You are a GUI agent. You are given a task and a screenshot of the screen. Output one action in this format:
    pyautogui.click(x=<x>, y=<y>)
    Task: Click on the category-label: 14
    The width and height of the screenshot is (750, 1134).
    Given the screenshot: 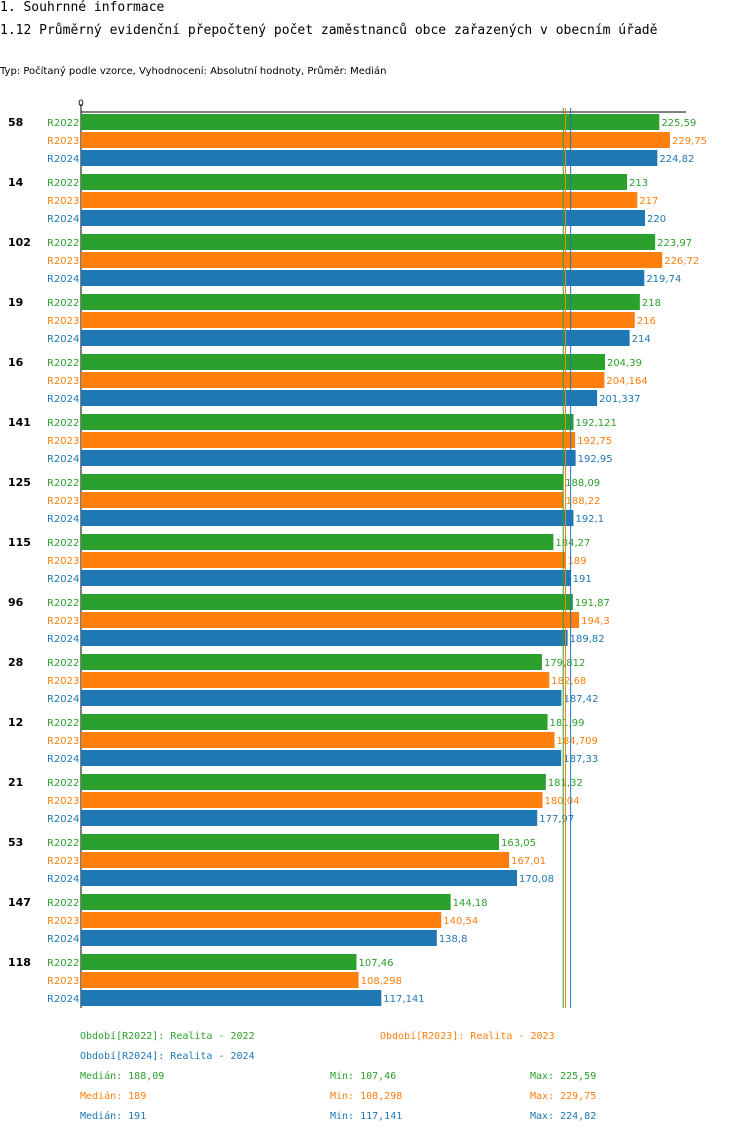 What is the action you would take?
    pyautogui.click(x=16, y=182)
    